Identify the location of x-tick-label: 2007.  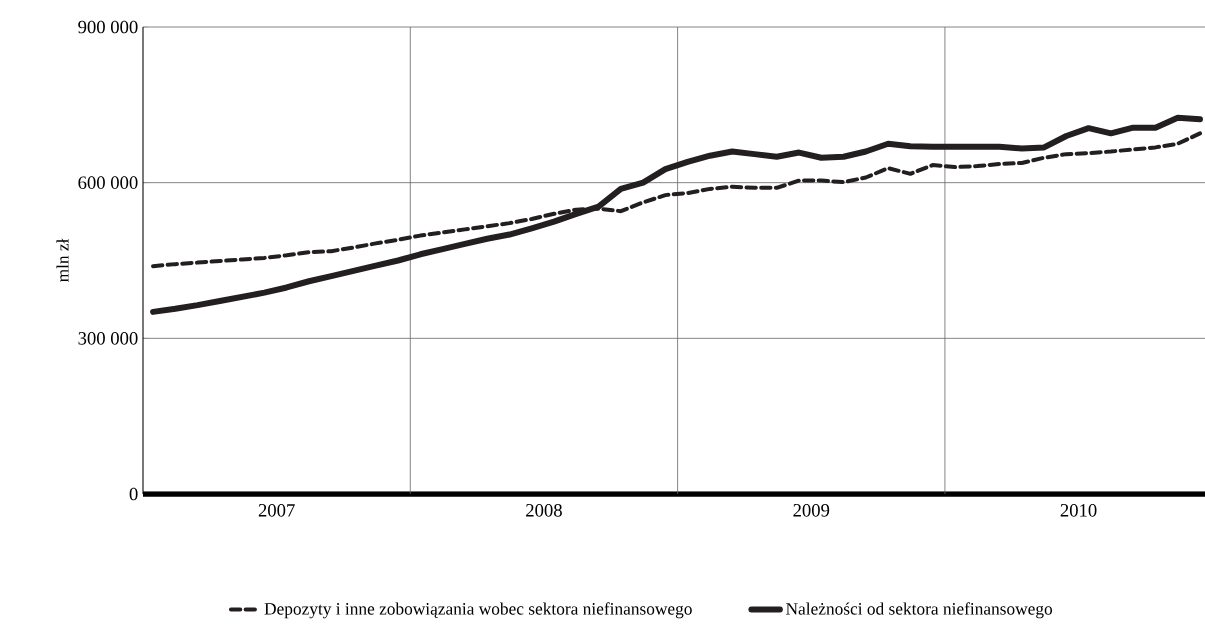
(276, 510).